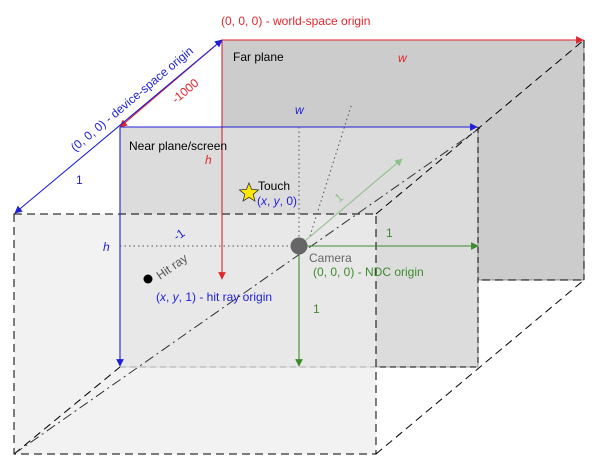  What do you see at coordinates (295, 21) in the screenshot?
I see `world-origin-label: (0, 0, 0) - world-space origin` at bounding box center [295, 21].